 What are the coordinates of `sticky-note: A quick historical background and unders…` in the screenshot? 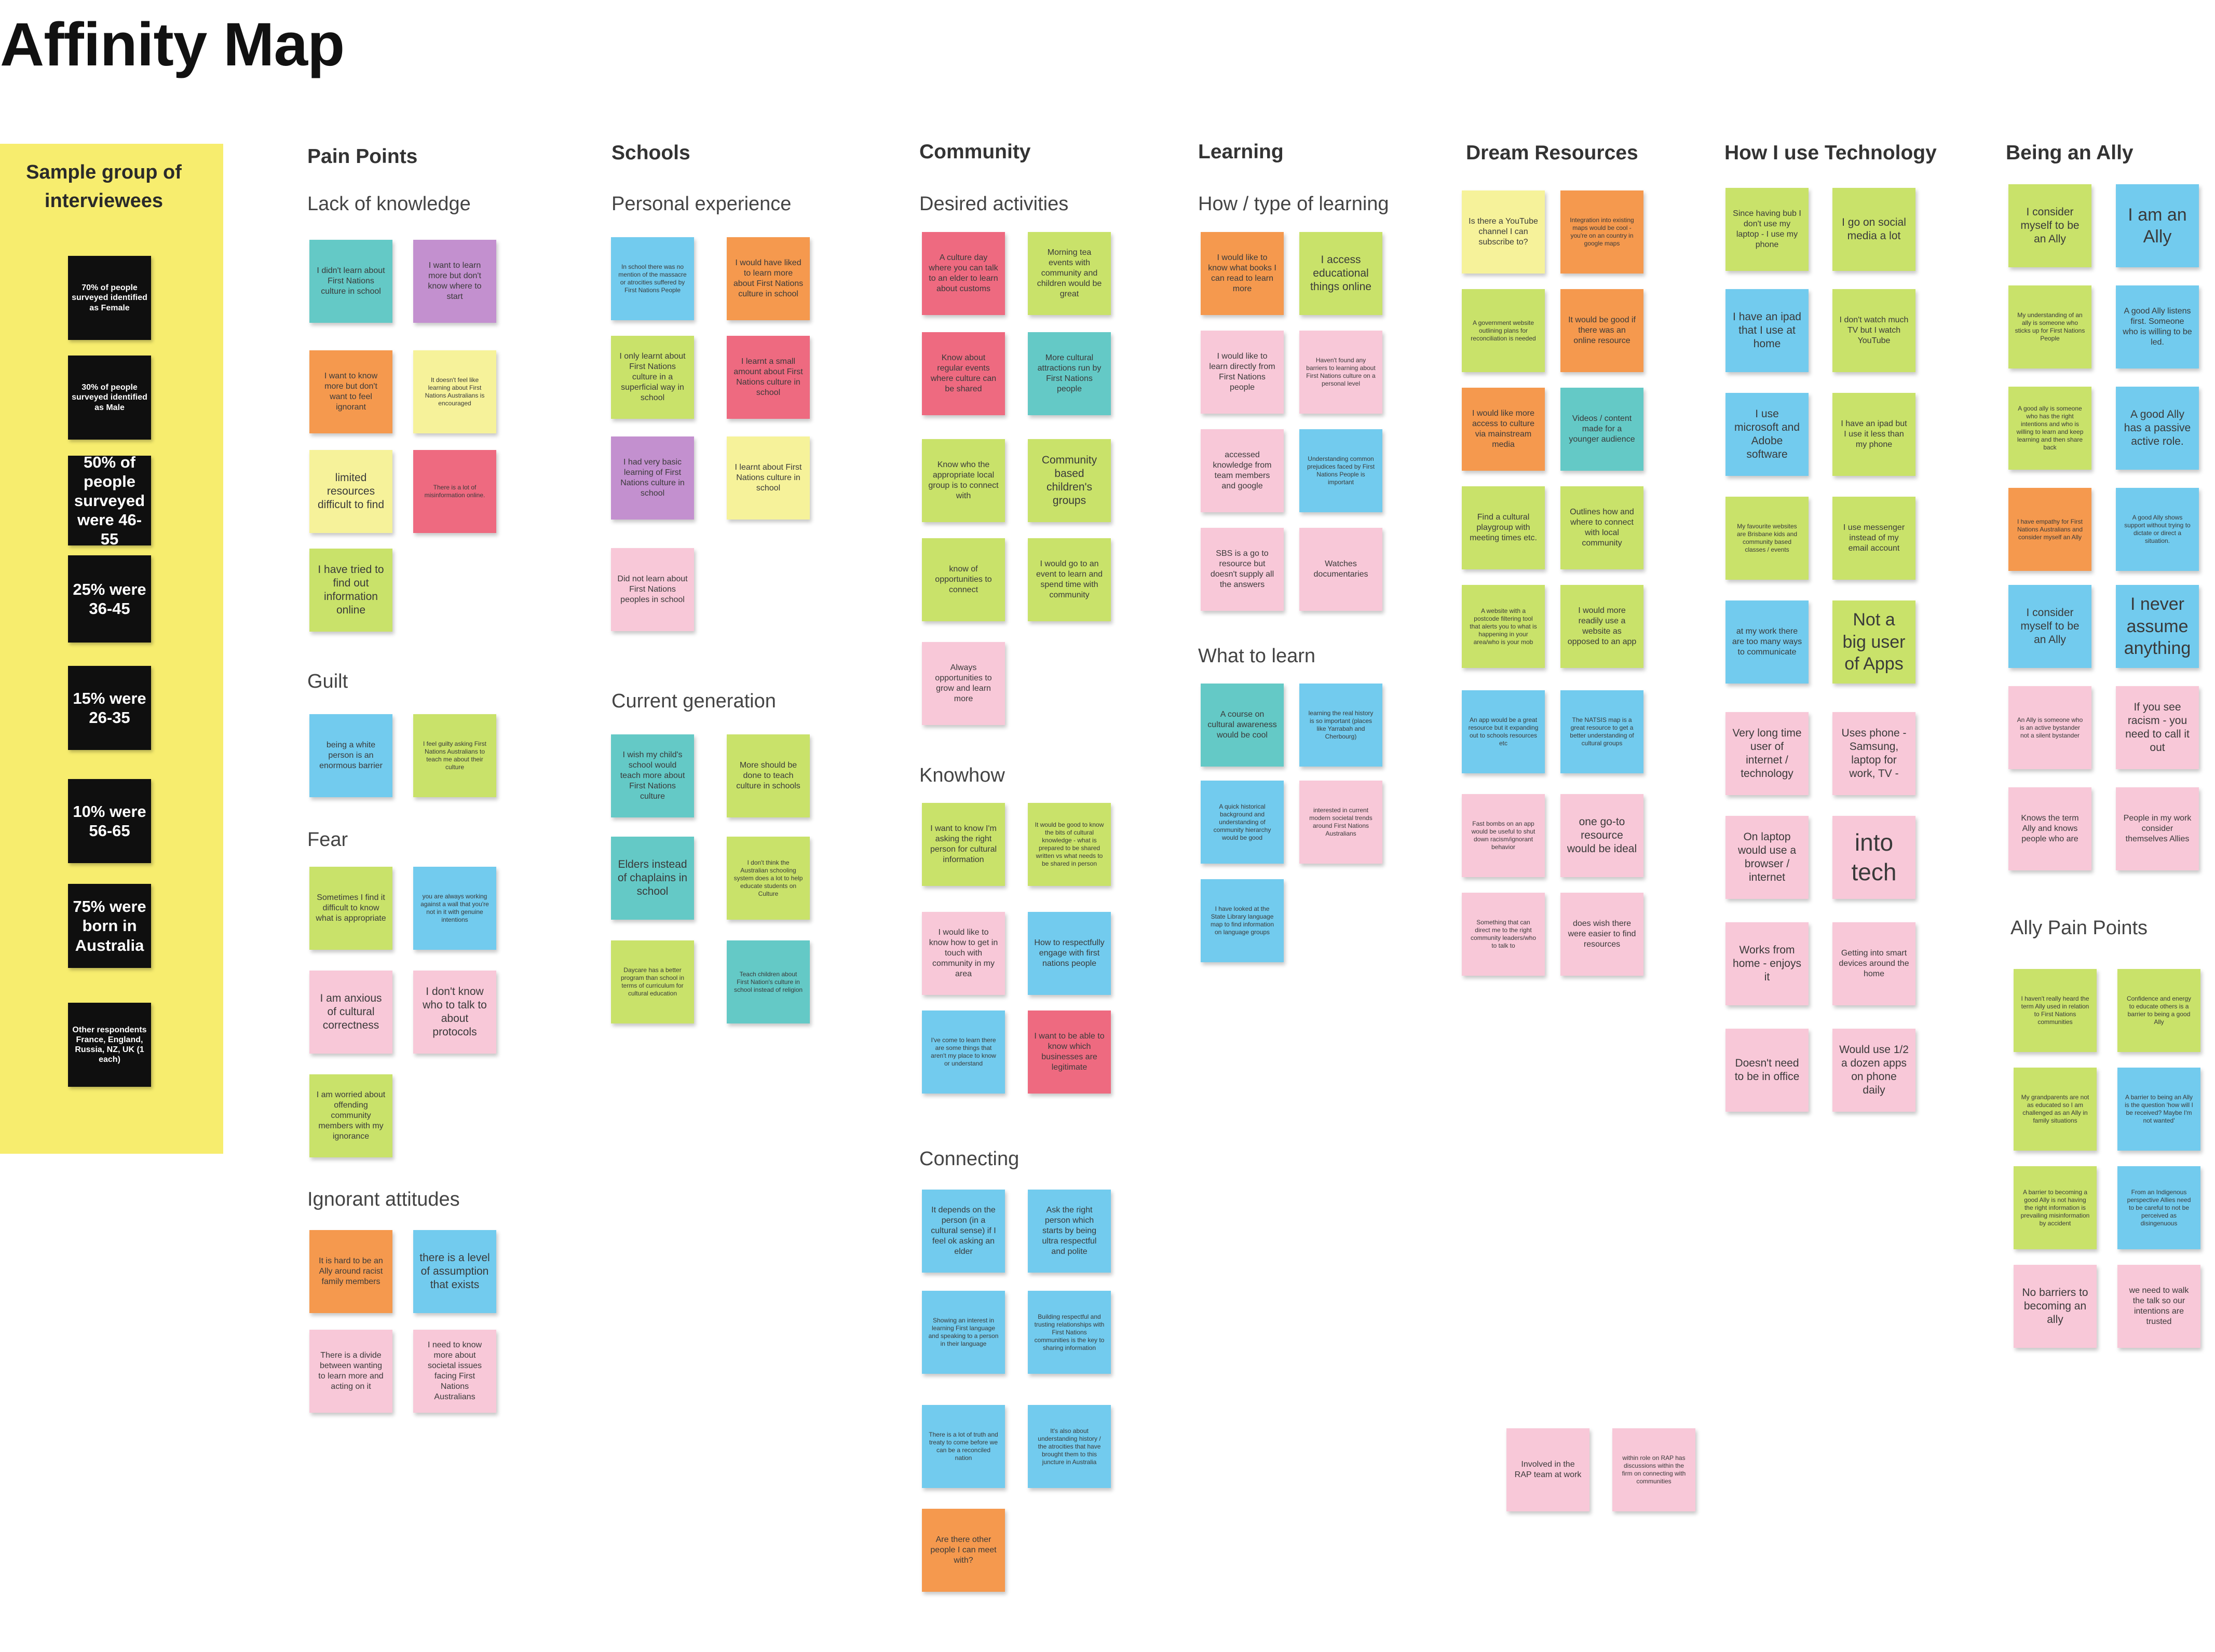 It's located at (1242, 822).